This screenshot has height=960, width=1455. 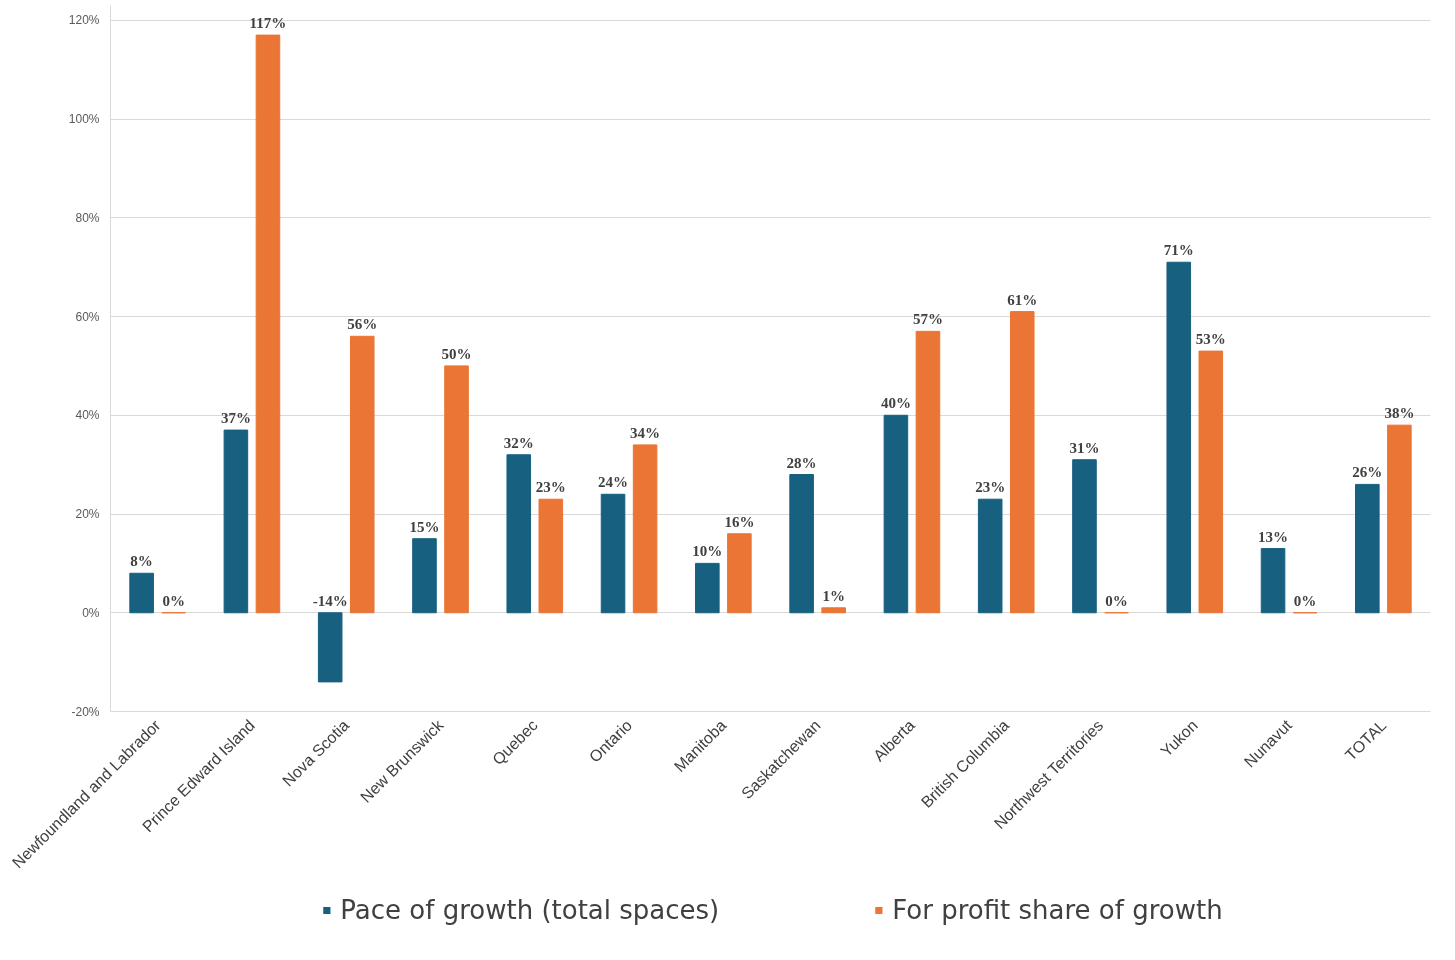 I want to click on data-label: 40%, so click(x=895, y=403).